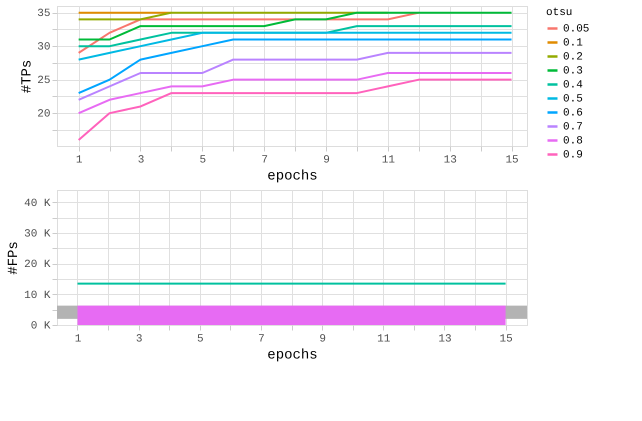 This screenshot has height=421, width=642. I want to click on y-tick-label: 10 K, so click(37, 296).